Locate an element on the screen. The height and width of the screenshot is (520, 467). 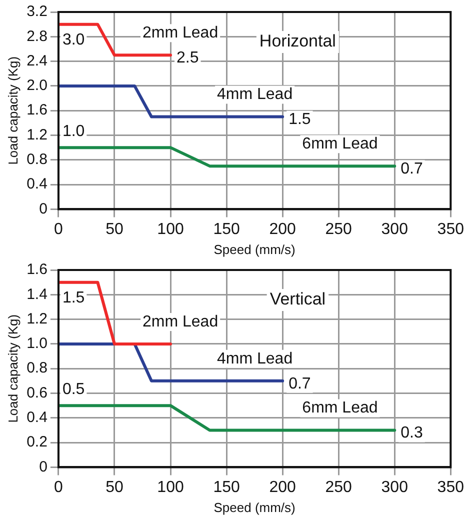
annotation: 3.0 is located at coordinates (73, 40).